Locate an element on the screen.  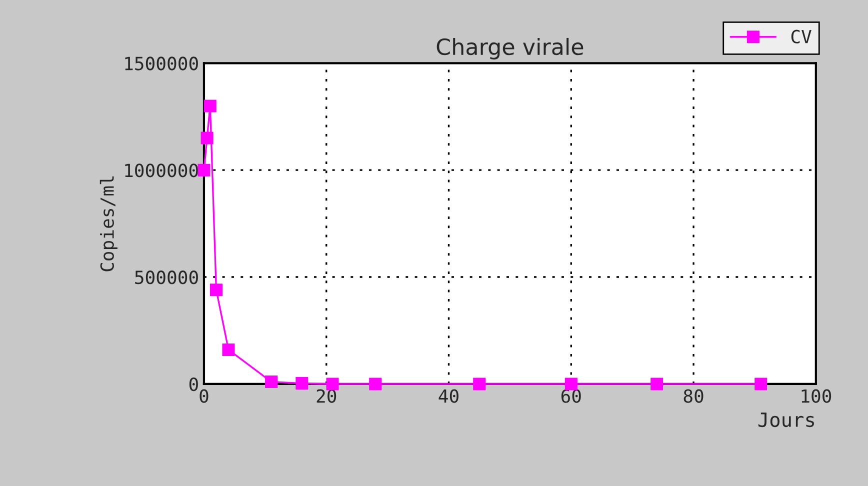
y-axis-title: Copies/ml is located at coordinates (109, 224).